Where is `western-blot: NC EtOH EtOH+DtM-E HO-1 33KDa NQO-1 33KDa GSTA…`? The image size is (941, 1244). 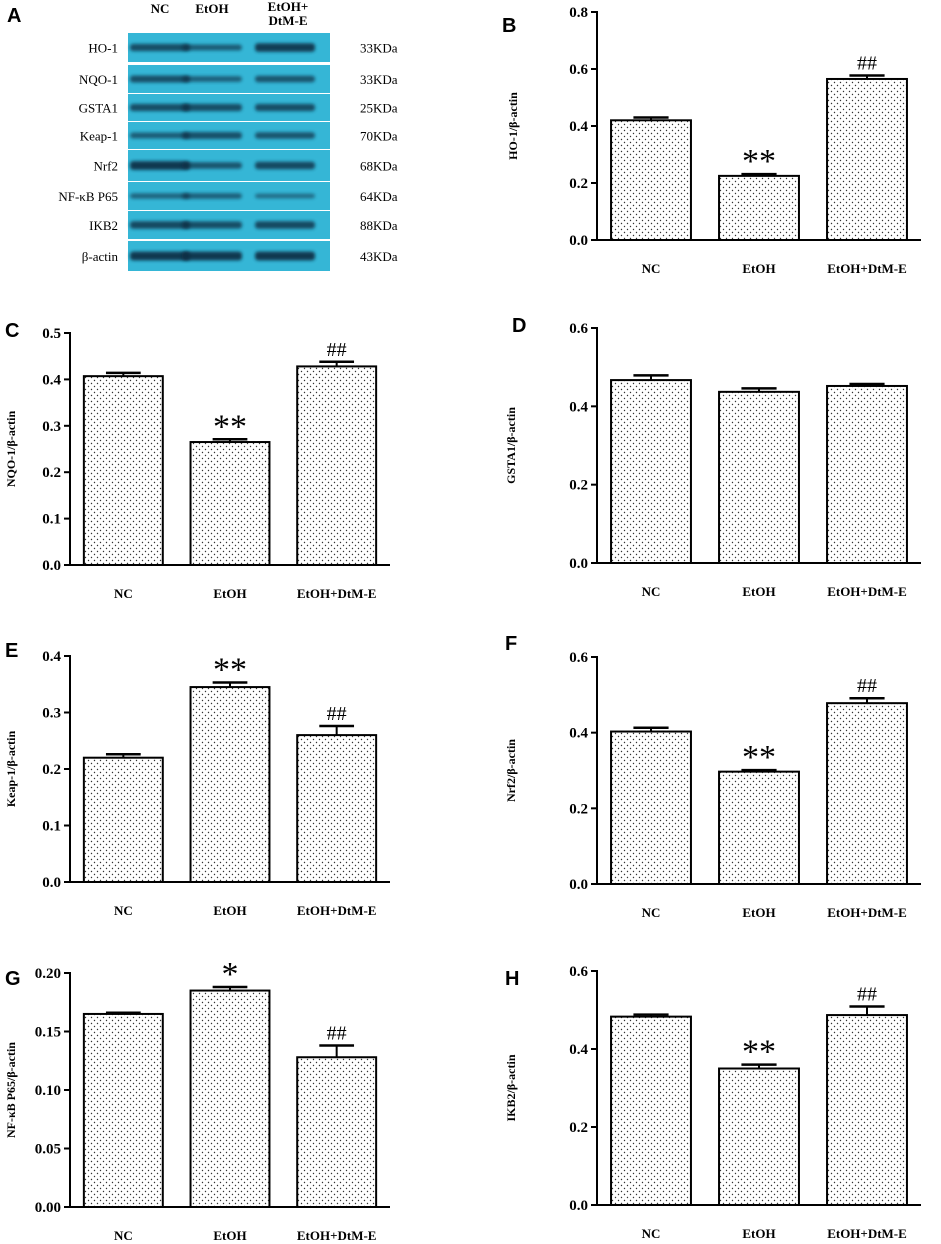
western-blot: NC EtOH EtOH+DtM-E HO-1 33KDa NQO-1 33KDa GSTA… is located at coordinates (228, 135).